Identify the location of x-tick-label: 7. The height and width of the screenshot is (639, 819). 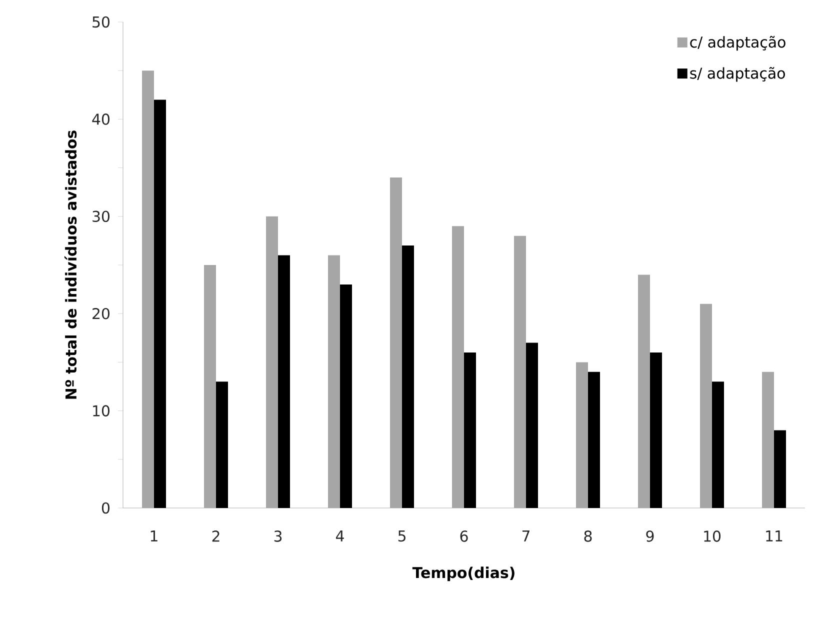
(526, 536).